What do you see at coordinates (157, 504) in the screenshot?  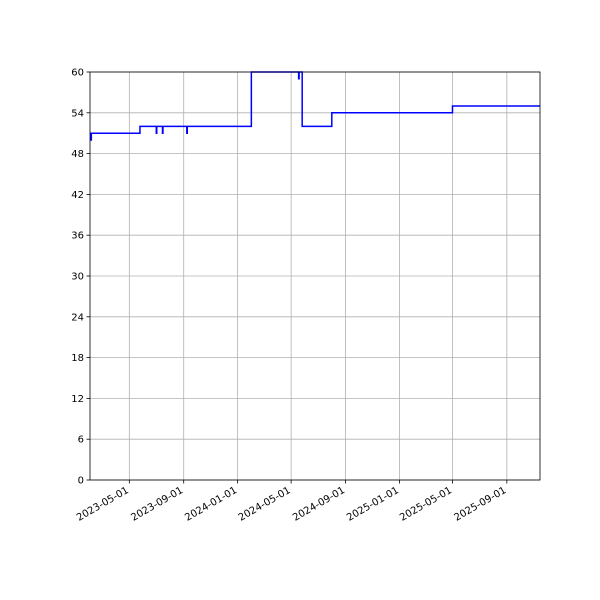 I see `x-tick-label: 2023-09-01` at bounding box center [157, 504].